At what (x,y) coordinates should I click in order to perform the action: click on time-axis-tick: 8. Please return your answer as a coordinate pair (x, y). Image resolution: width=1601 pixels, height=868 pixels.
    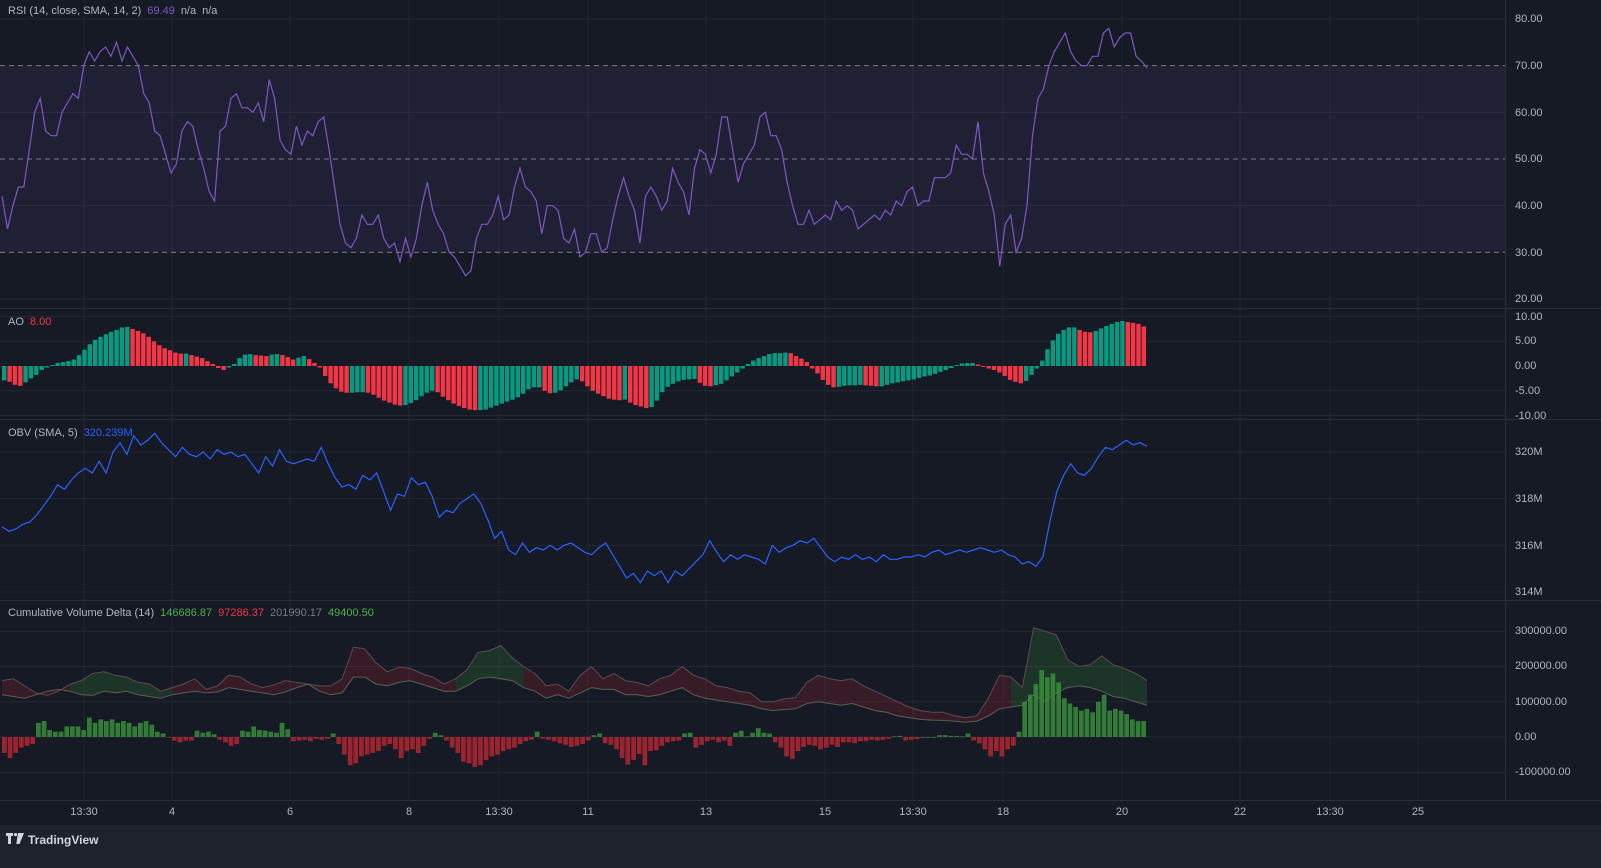
    Looking at the image, I should click on (409, 812).